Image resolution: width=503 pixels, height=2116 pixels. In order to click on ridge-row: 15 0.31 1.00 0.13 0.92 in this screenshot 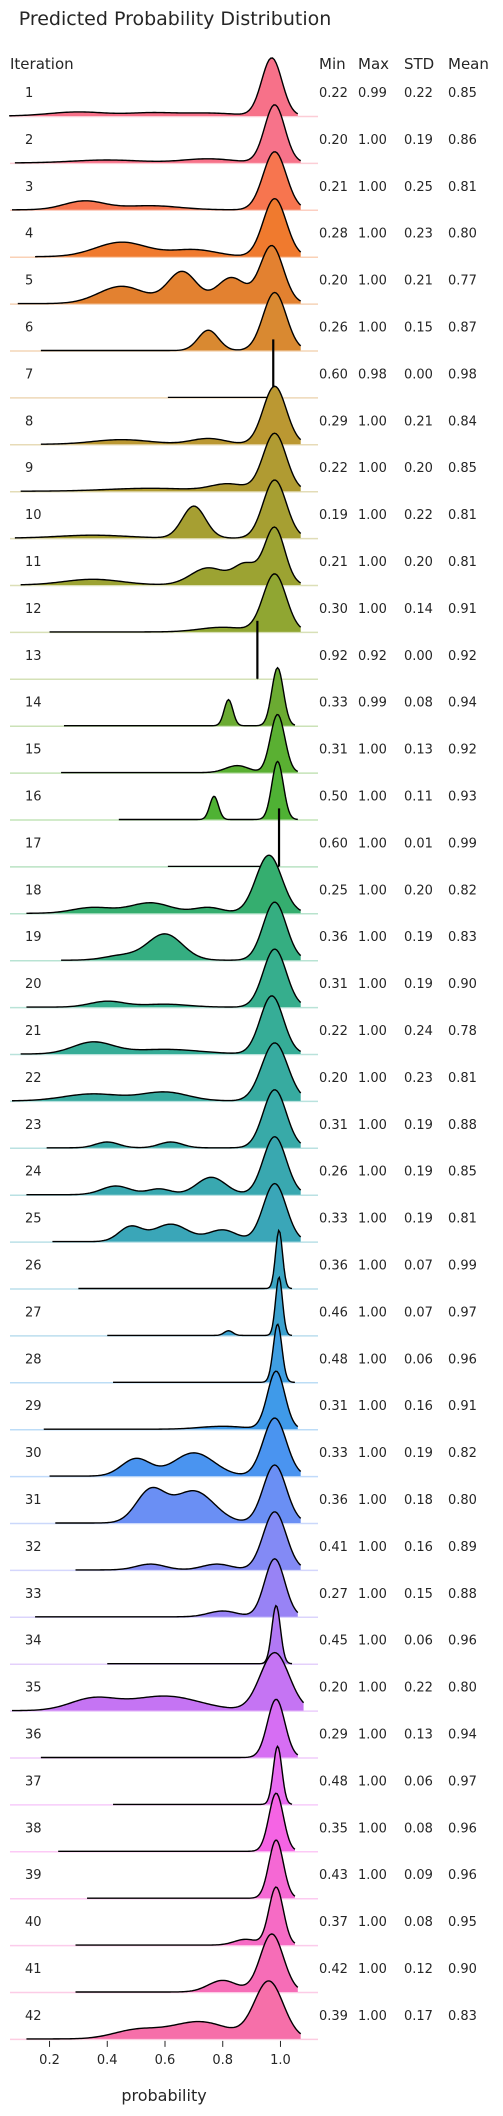, I will do `click(243, 743)`.